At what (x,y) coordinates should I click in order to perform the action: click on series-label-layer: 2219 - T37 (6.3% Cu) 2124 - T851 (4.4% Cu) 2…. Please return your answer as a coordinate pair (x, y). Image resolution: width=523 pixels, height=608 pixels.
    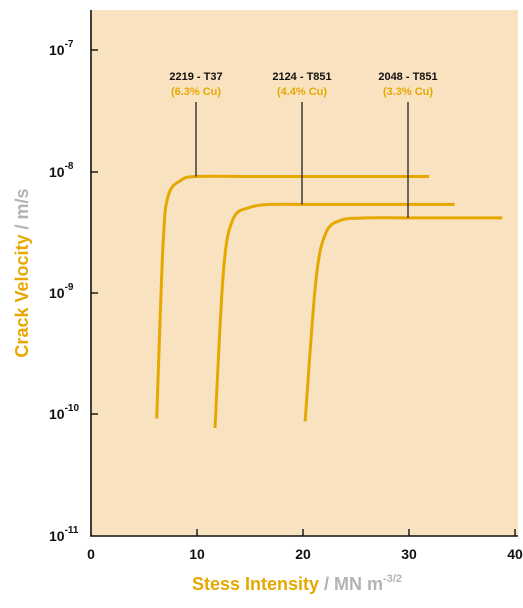
    Looking at the image, I should click on (303, 84).